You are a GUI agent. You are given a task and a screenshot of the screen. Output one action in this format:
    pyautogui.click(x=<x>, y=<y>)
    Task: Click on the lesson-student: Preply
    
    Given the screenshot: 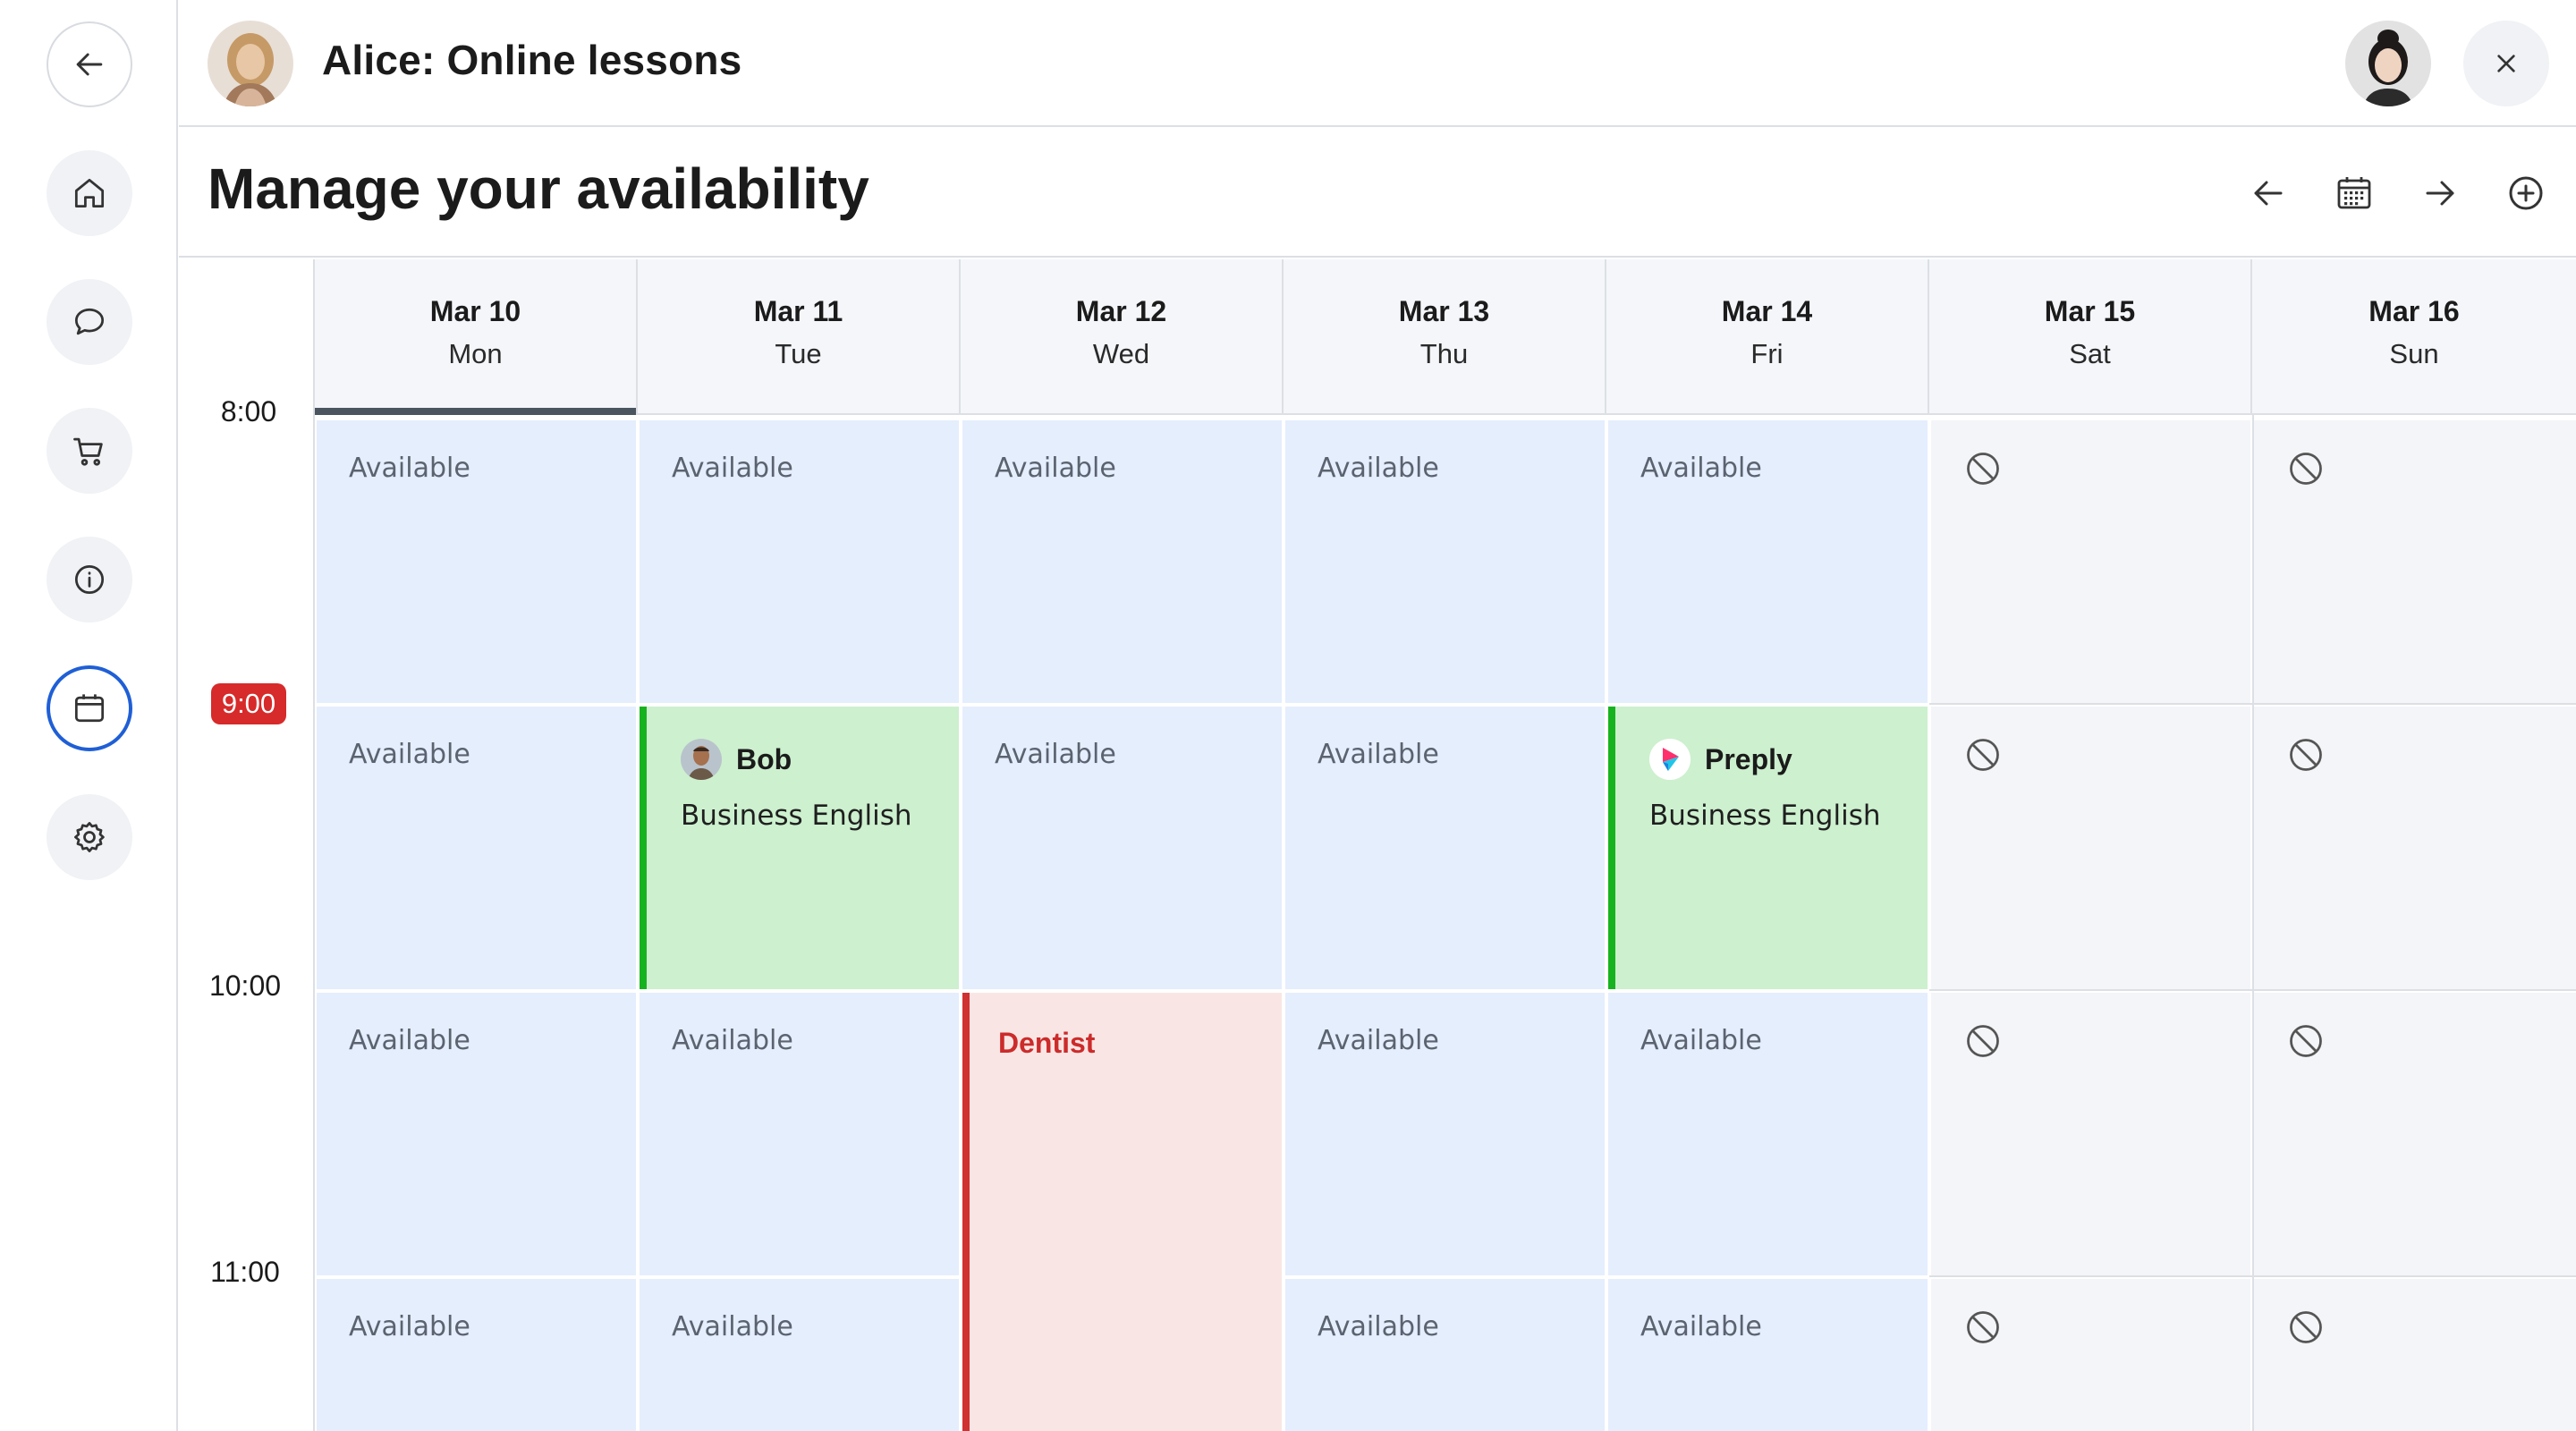 What is the action you would take?
    pyautogui.click(x=1720, y=760)
    